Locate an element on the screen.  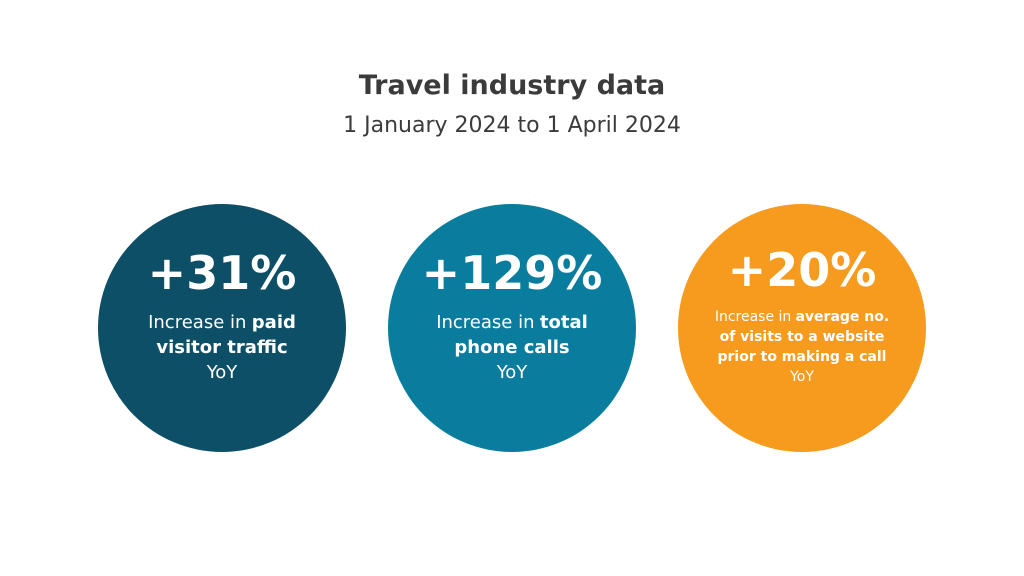
stat-circle: +129% Increase in total phone calls YoY is located at coordinates (512, 328).